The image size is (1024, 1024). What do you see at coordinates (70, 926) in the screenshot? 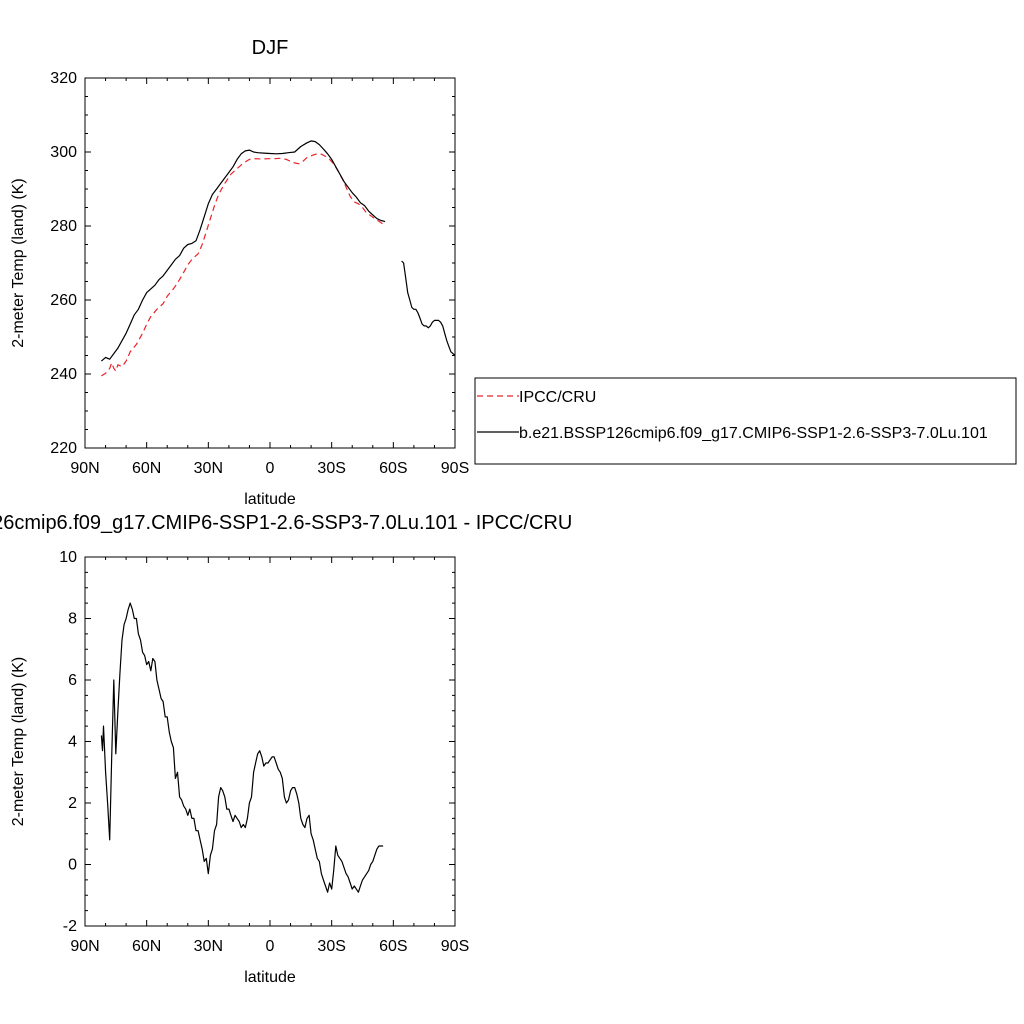
I see `y-tick-label: -2` at bounding box center [70, 926].